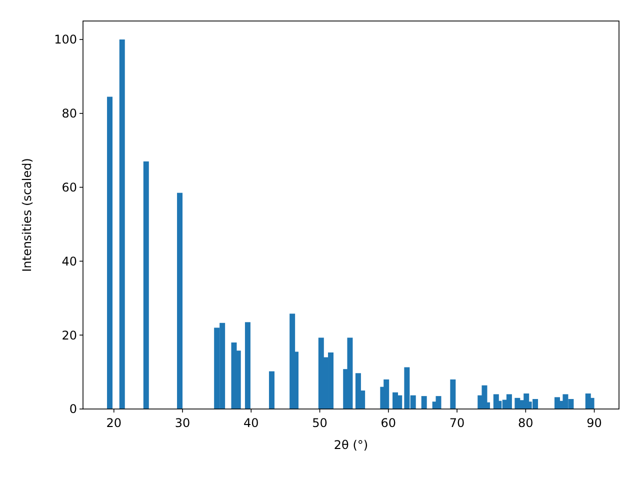 This screenshot has height=480, width=640. What do you see at coordinates (182, 423) in the screenshot?
I see `x-tick-label: 30` at bounding box center [182, 423].